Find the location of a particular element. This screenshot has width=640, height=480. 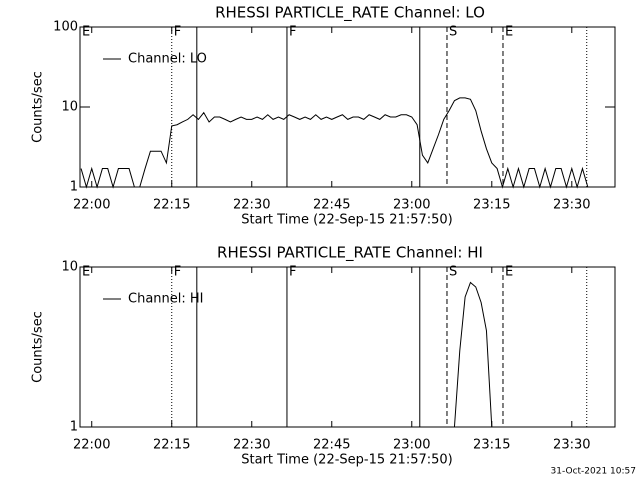

y-tick-label: 100 is located at coordinates (65, 27).